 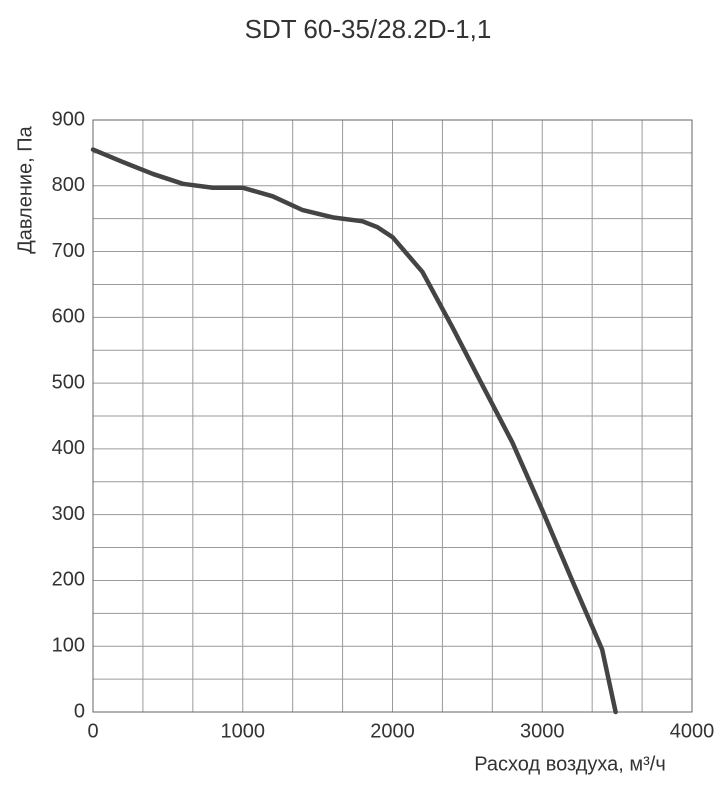 I want to click on y-tick-label: 300, so click(x=68, y=514).